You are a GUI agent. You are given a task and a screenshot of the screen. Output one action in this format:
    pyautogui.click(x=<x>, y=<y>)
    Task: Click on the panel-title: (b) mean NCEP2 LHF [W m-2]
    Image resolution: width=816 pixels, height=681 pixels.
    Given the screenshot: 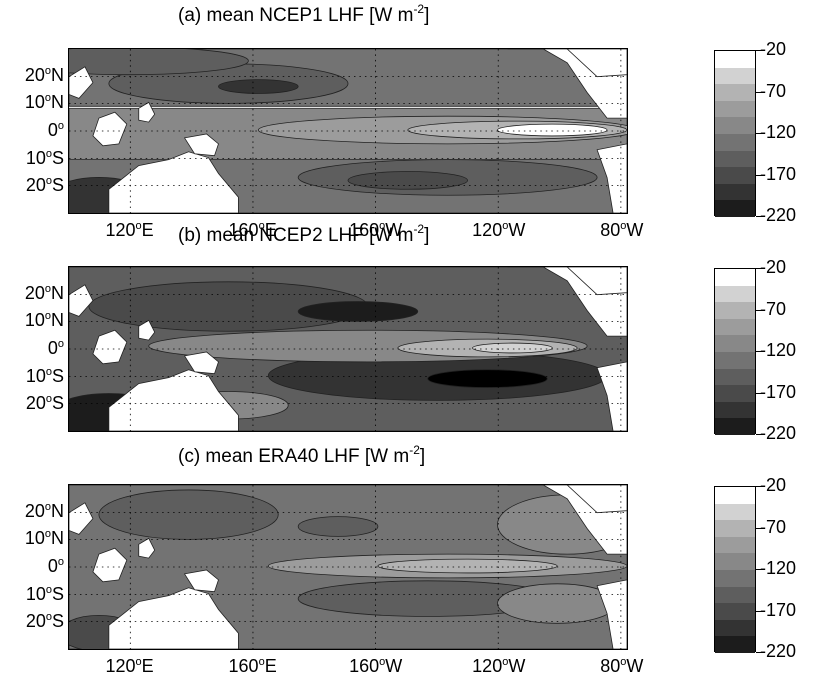 What is the action you would take?
    pyautogui.click(x=303, y=234)
    